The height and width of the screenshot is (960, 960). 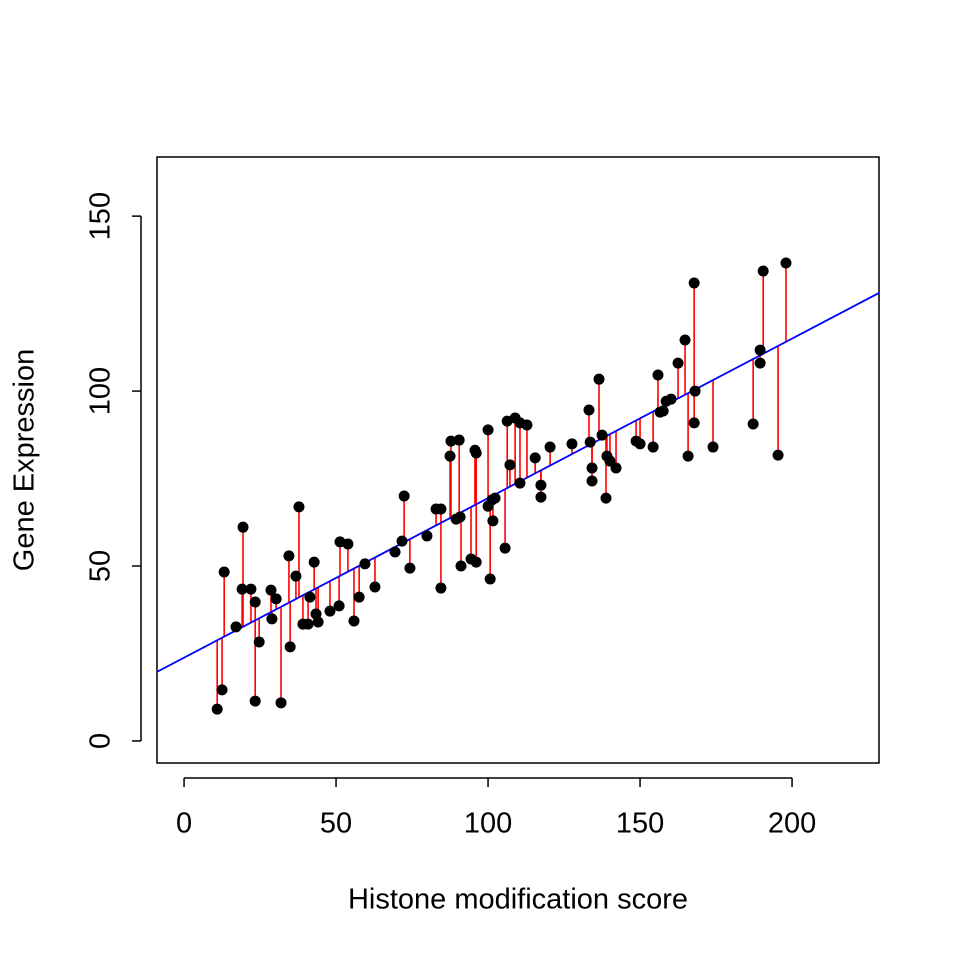 I want to click on x-tick-label: 0, so click(x=184, y=824).